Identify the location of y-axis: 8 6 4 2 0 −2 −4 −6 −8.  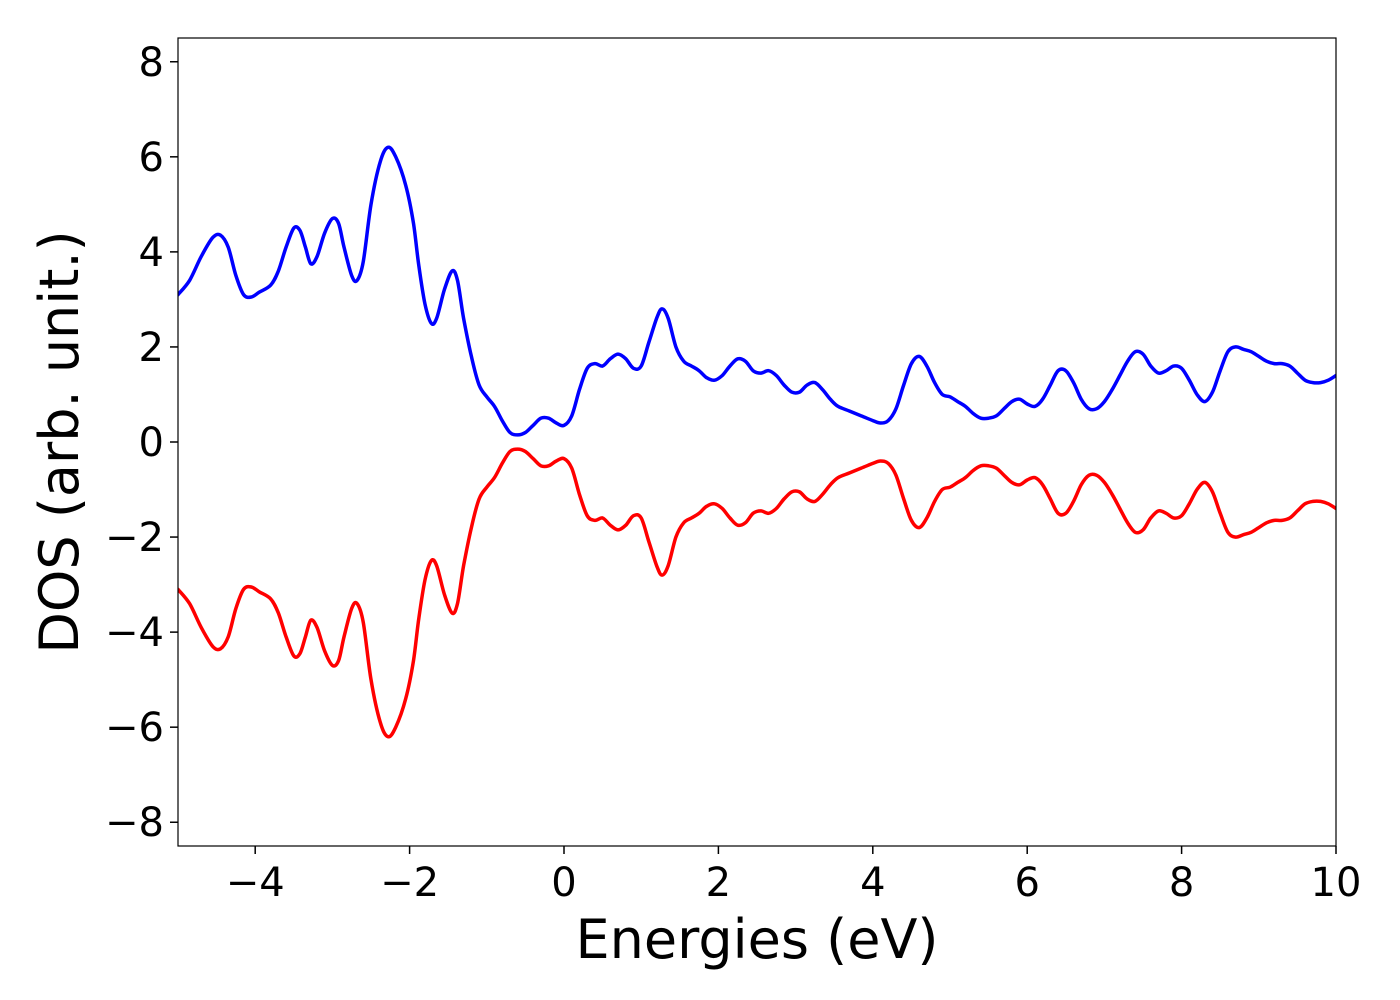
(141, 443).